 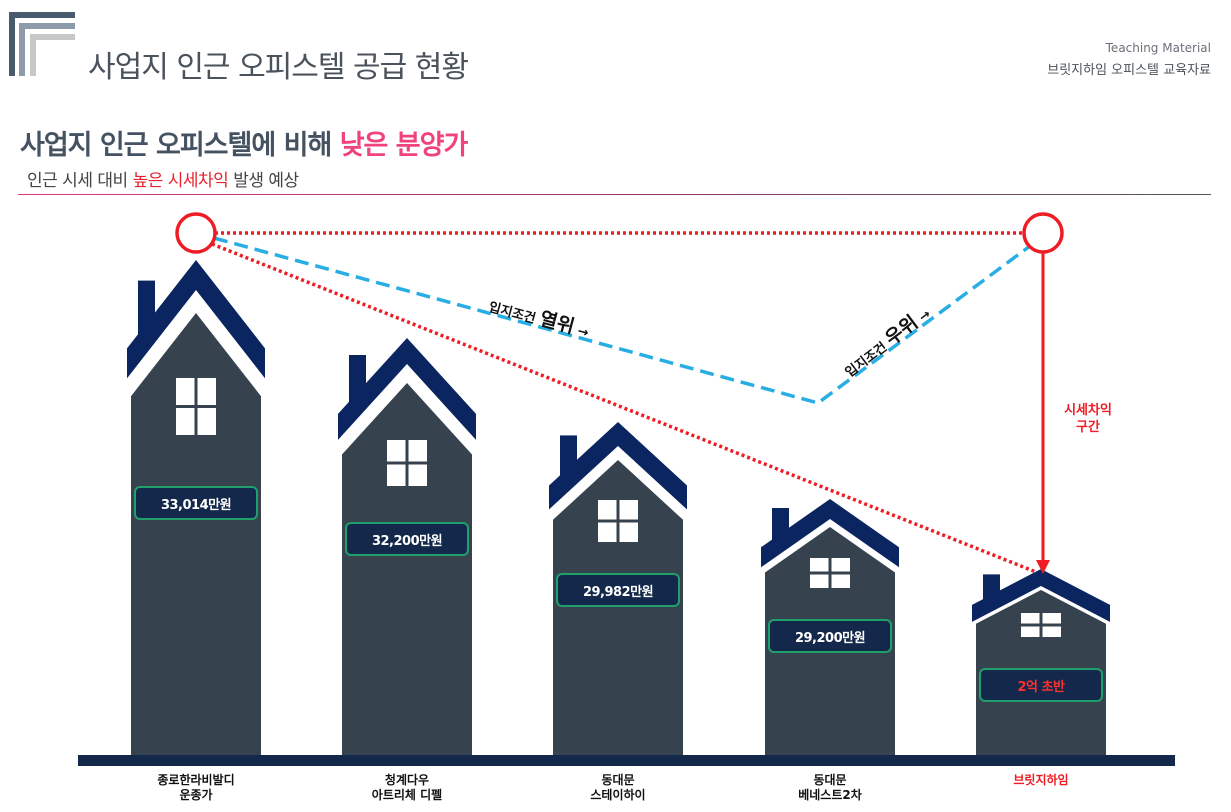 I want to click on house-name: 청계다우 아트리체 디펠, so click(x=407, y=788).